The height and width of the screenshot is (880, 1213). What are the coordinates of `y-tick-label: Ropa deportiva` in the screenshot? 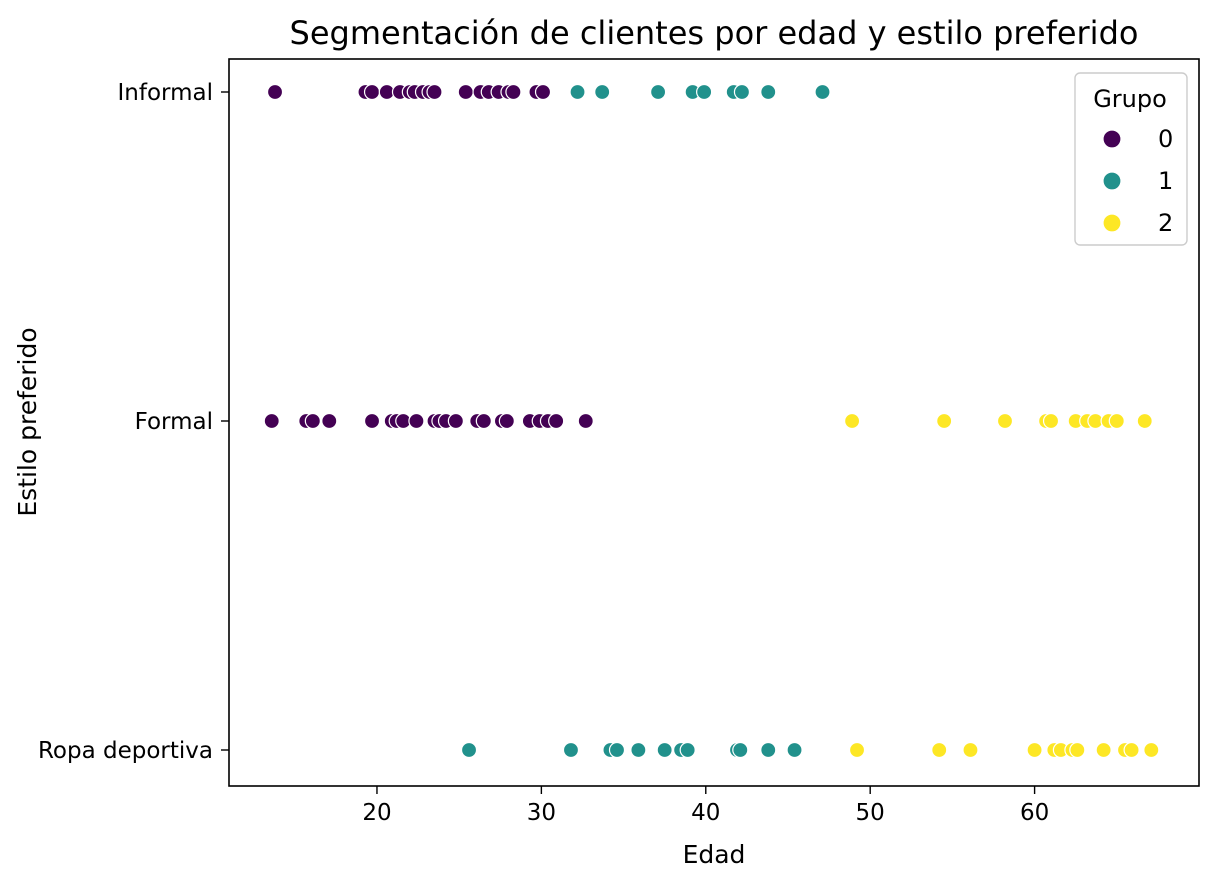 It's located at (125, 751).